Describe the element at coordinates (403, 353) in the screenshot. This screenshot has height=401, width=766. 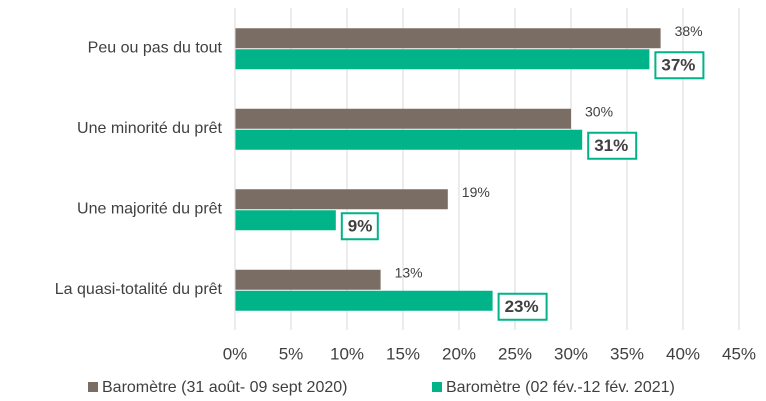
I see `x-tick-label: 15%` at that location.